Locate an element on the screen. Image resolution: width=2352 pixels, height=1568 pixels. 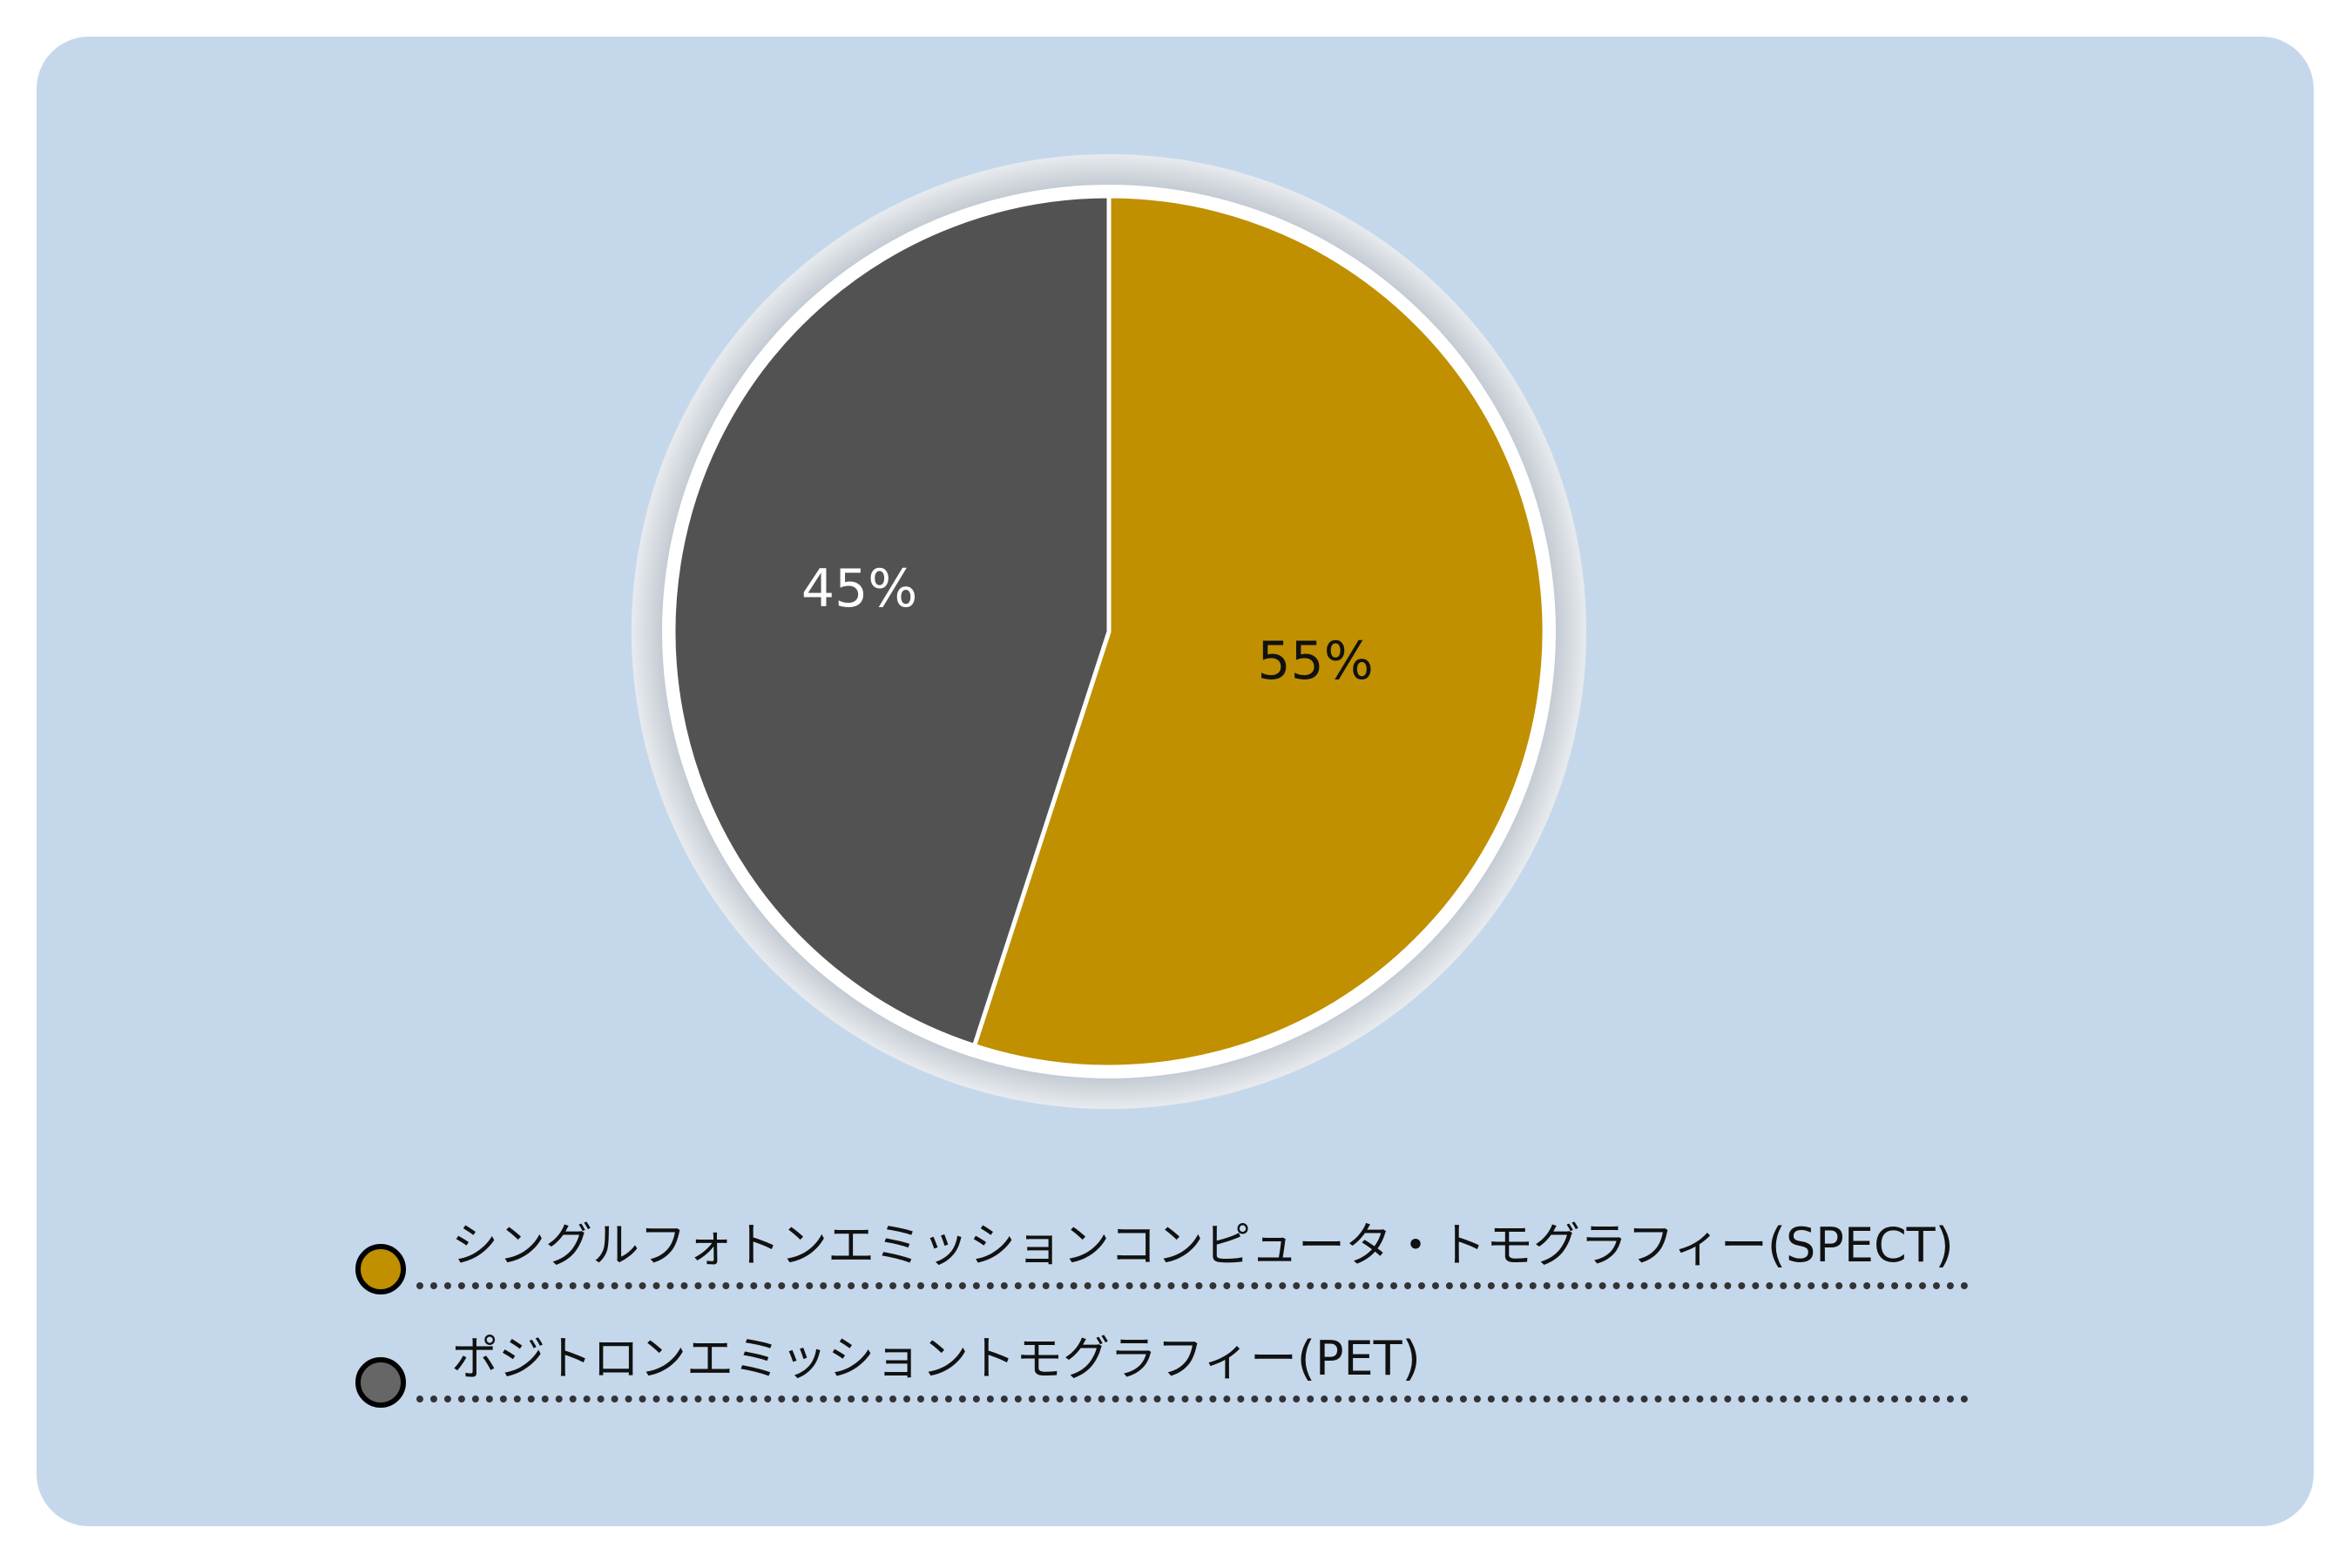
legend-item-pet: ポジトロンエミッショントモグラフィー(PET) is located at coordinates (1158, 1368).